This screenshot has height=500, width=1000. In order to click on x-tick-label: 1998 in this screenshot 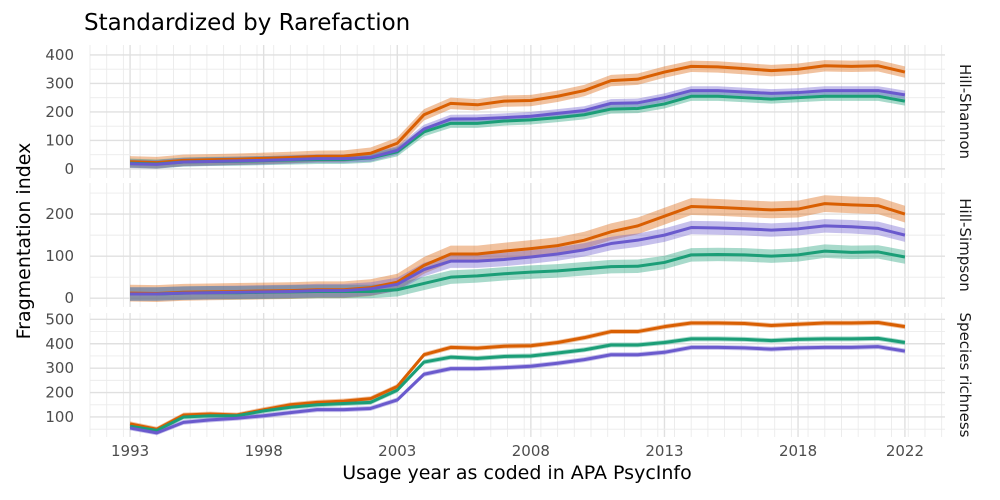, I will do `click(264, 451)`.